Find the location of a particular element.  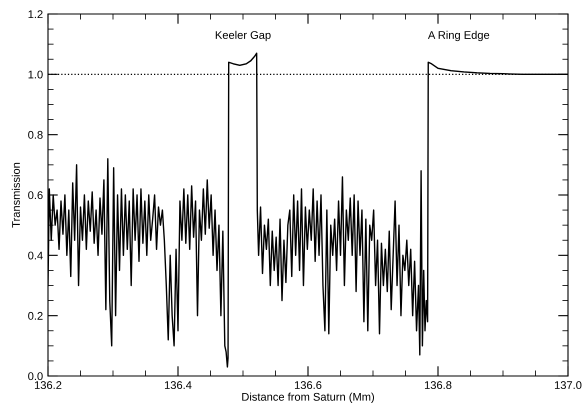

annotation: Keeler Gap is located at coordinates (243, 36).